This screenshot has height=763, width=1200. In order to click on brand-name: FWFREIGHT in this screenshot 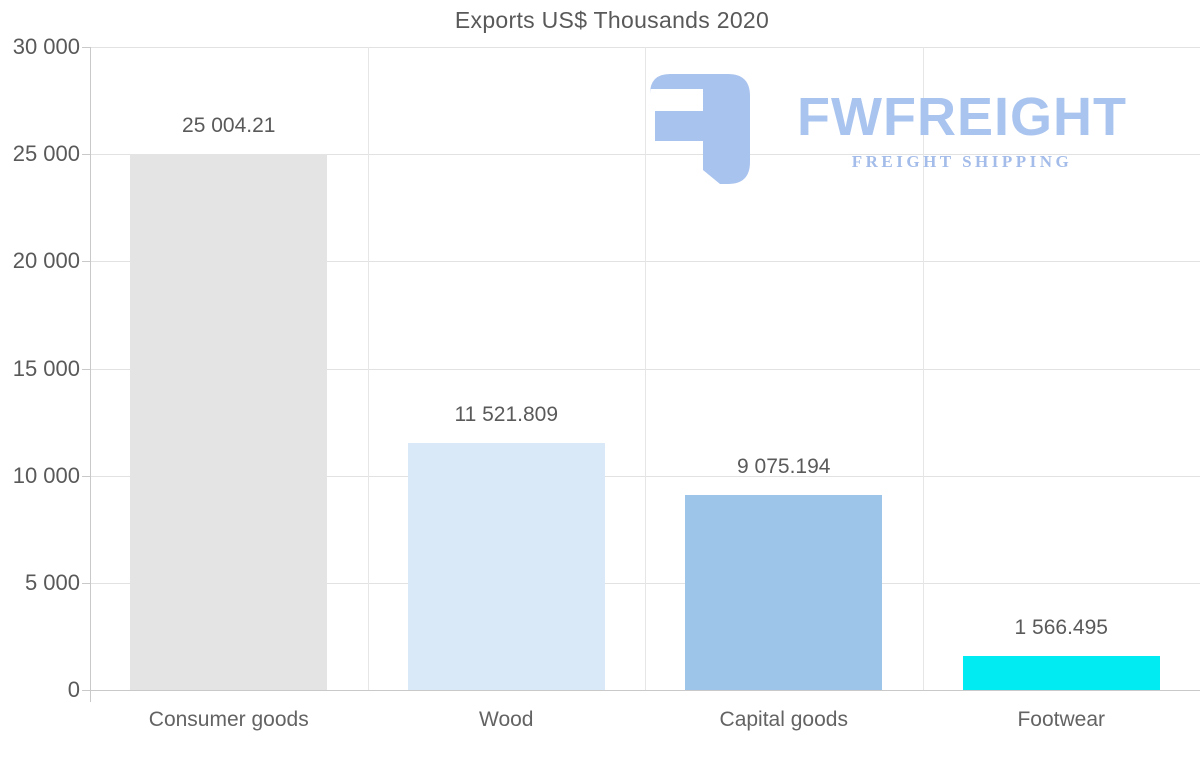, I will do `click(962, 117)`.